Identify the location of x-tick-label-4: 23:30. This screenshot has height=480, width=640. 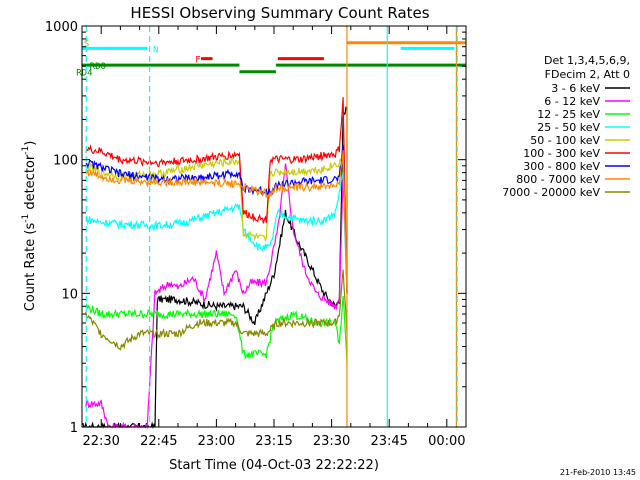
(331, 441).